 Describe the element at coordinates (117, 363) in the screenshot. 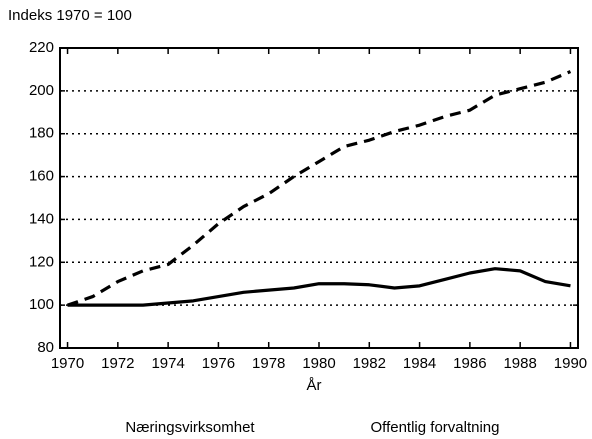

I see `x-tick-label: 1972` at that location.